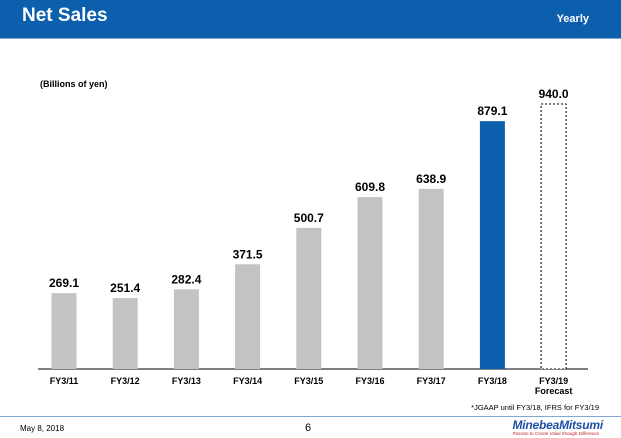 Image resolution: width=621 pixels, height=438 pixels. Describe the element at coordinates (248, 254) in the screenshot. I see `data-label: 371.5` at that location.